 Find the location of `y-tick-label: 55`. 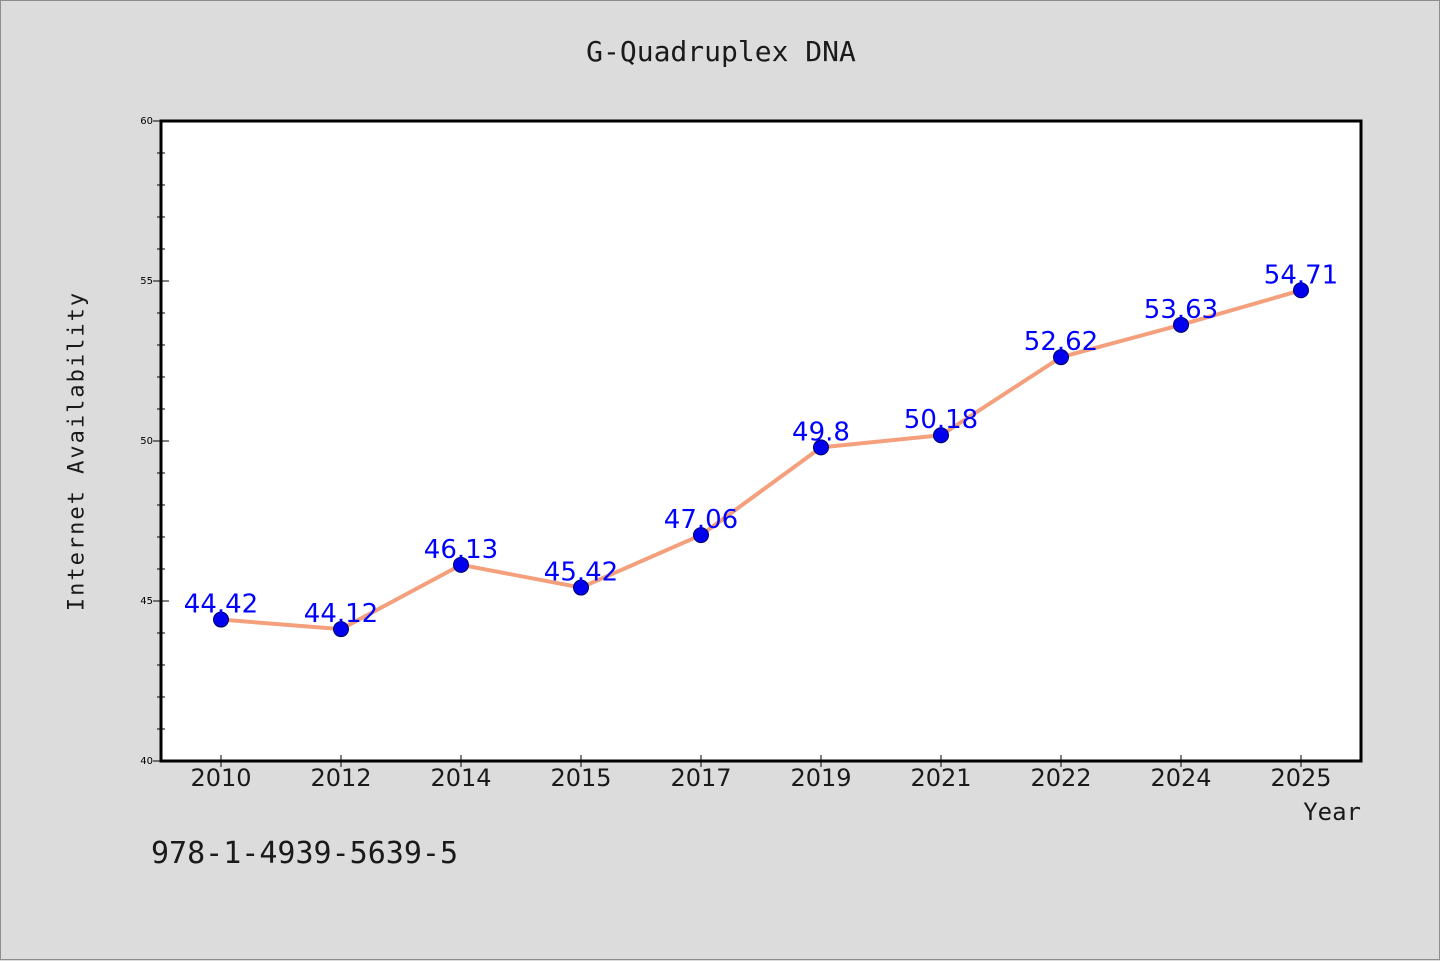

y-tick-label: 55 is located at coordinates (146, 281).